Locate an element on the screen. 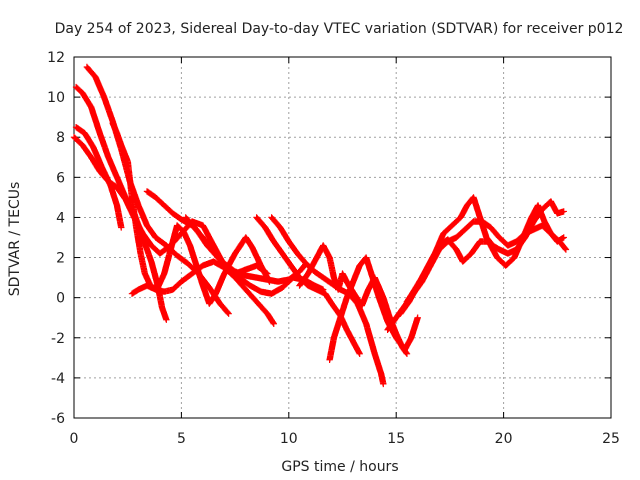  y-tick-label: 6 is located at coordinates (60, 178).